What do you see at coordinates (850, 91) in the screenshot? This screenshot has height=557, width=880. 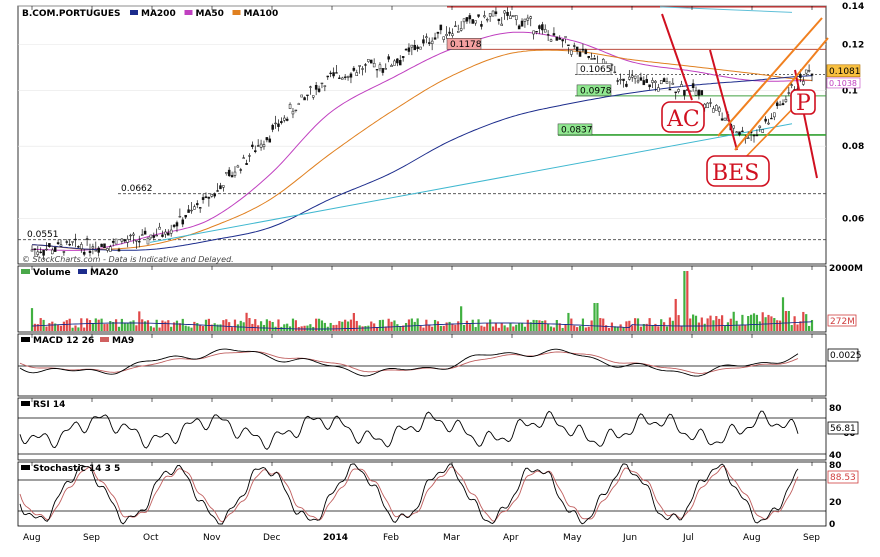 I see `price-tick-label: 0.1` at bounding box center [850, 91].